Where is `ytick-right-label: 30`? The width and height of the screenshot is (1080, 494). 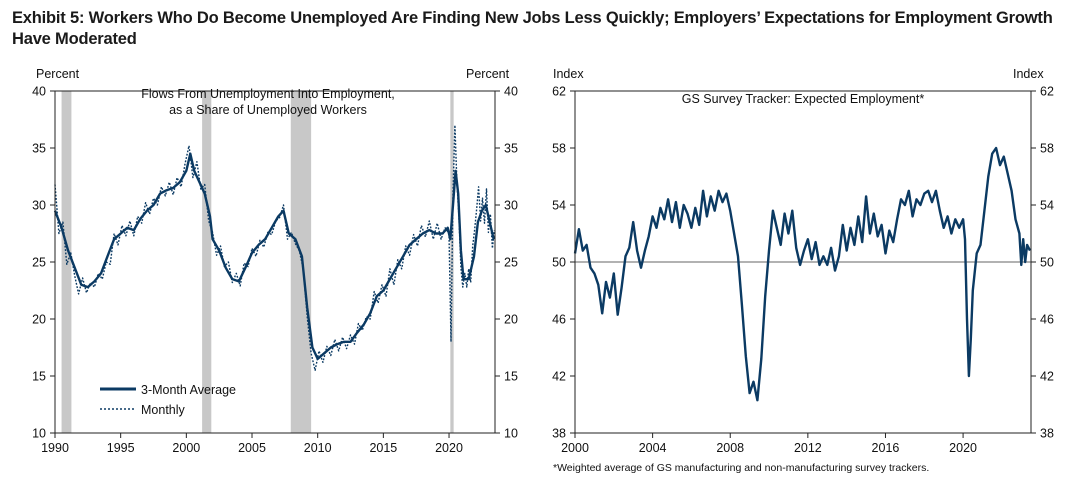 ytick-right-label: 30 is located at coordinates (511, 206).